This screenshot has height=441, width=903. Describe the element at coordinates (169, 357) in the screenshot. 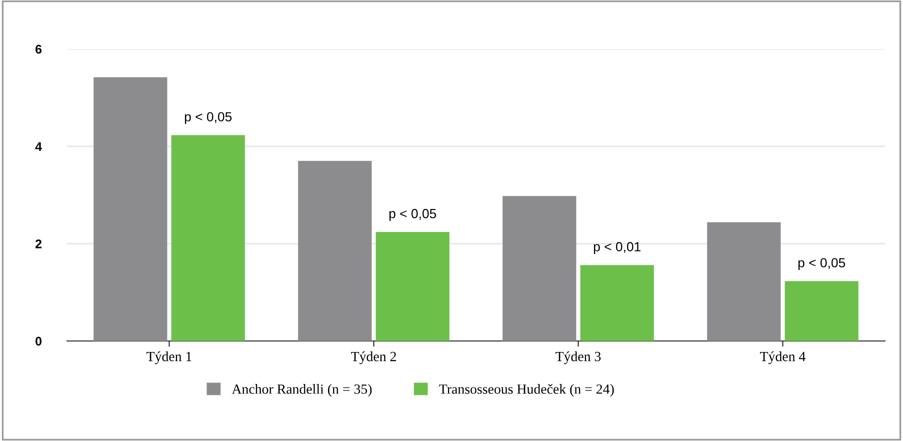

I see `x-tick-label: Týden 1` at that location.